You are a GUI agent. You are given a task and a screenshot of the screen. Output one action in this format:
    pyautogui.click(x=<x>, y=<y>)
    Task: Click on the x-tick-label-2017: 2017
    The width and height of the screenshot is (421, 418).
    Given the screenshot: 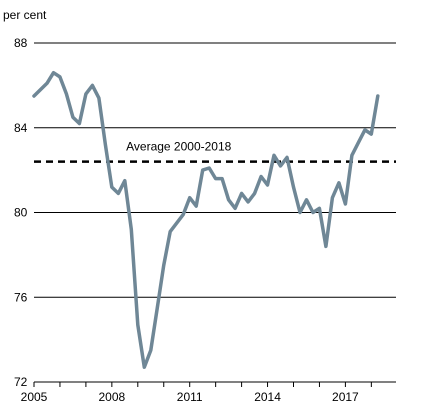 What is the action you would take?
    pyautogui.click(x=345, y=397)
    